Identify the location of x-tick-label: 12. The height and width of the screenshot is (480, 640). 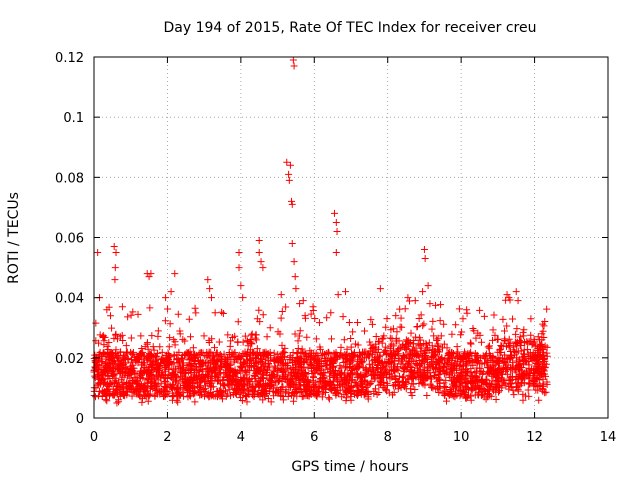
(534, 437).